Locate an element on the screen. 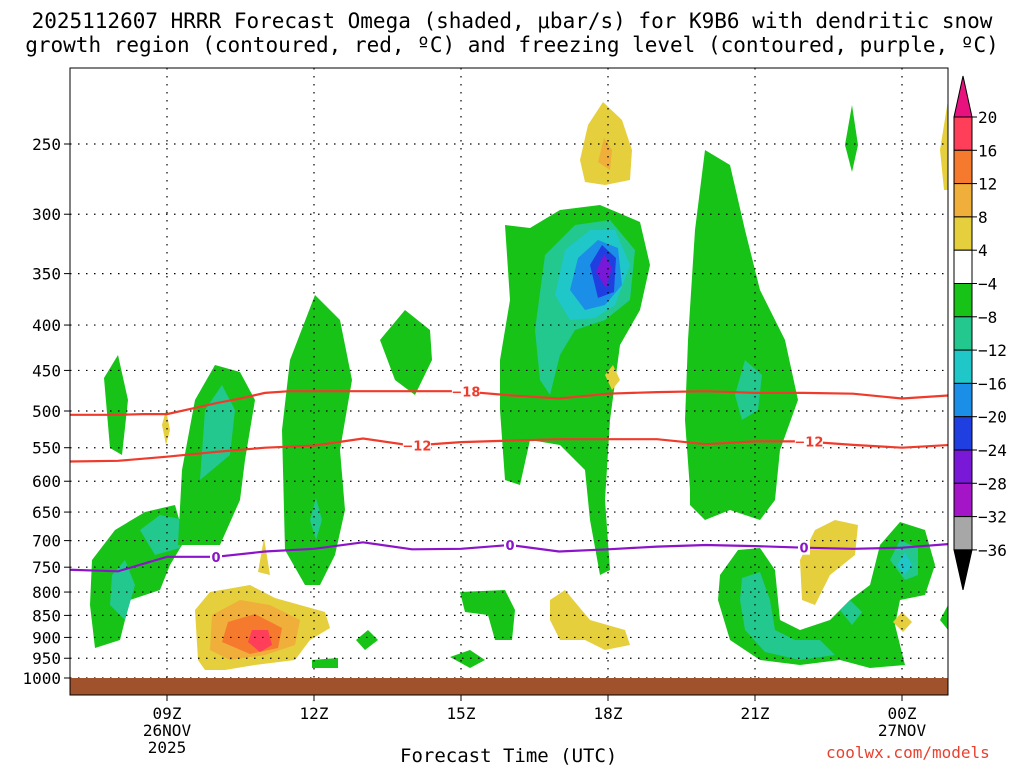 The height and width of the screenshot is (768, 1024). colorbar-label: 20 is located at coordinates (987, 117).